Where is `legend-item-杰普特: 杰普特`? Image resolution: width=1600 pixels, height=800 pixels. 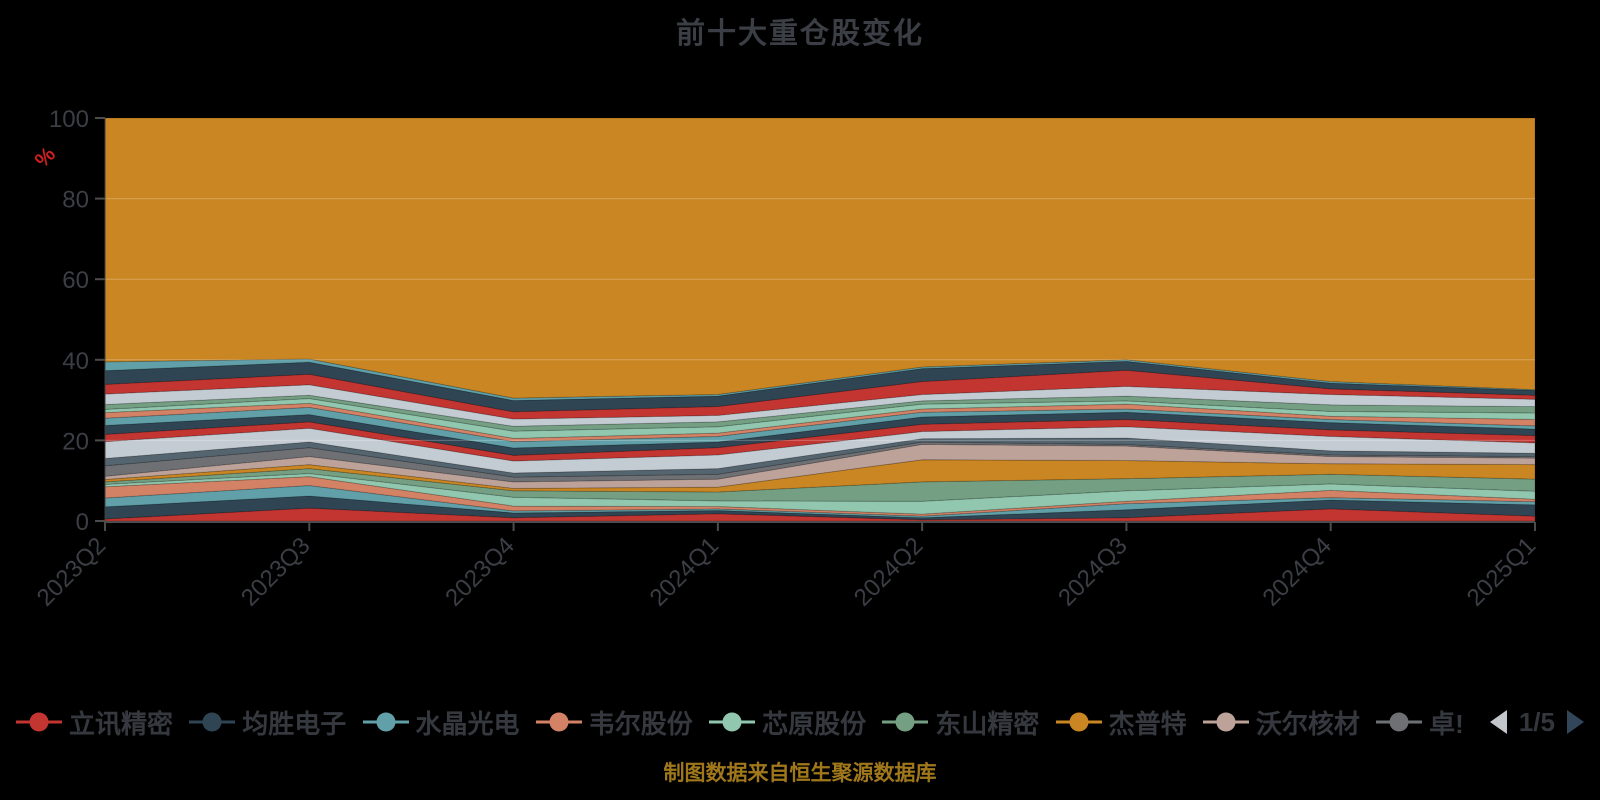 legend-item-杰普特: 杰普特 is located at coordinates (1121, 722).